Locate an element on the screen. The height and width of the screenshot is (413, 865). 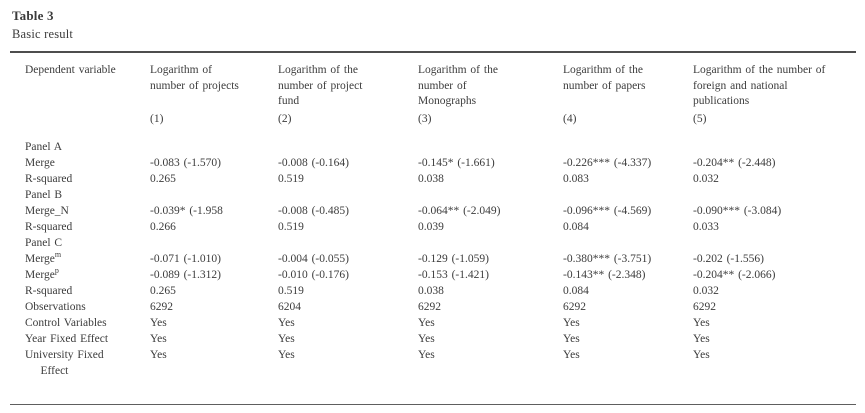
corner-spacer is located at coordinates (87, 119).